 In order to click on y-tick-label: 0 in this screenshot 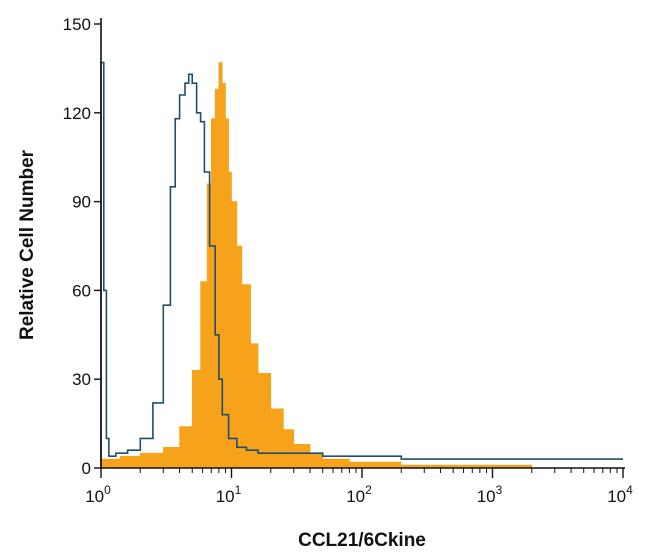, I will do `click(86, 468)`.